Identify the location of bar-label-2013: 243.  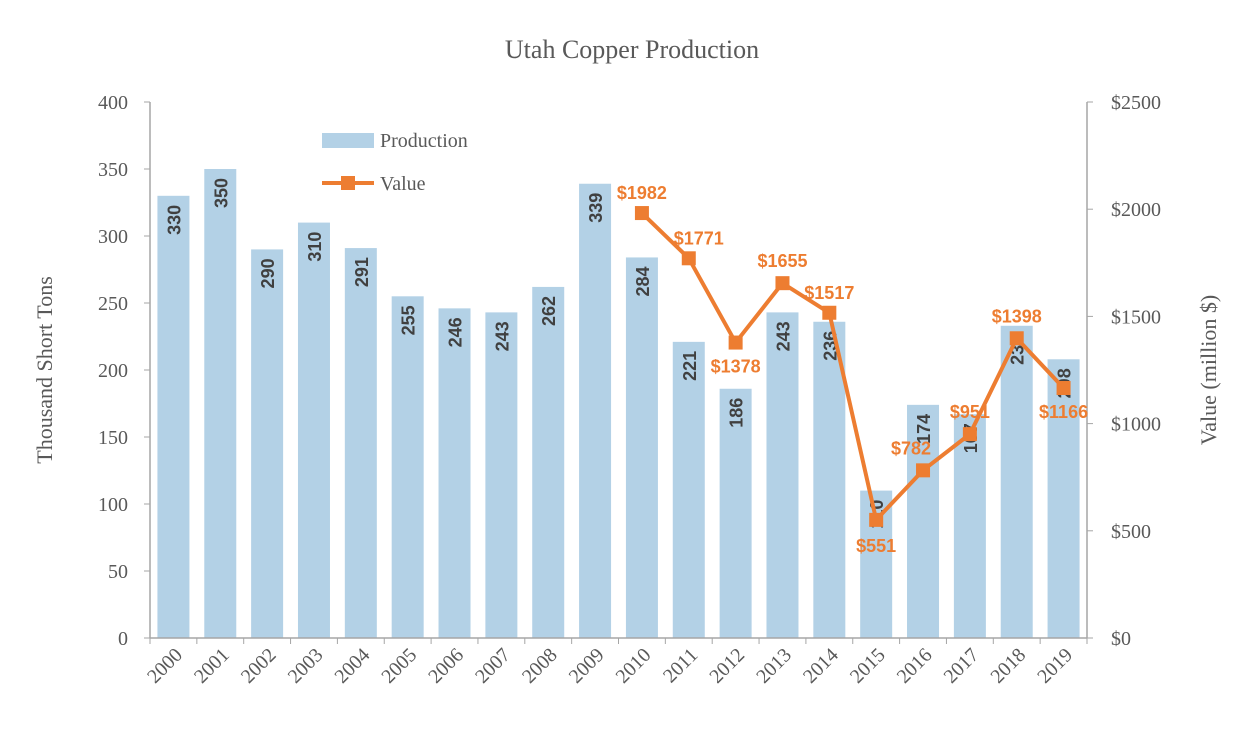
(783, 336).